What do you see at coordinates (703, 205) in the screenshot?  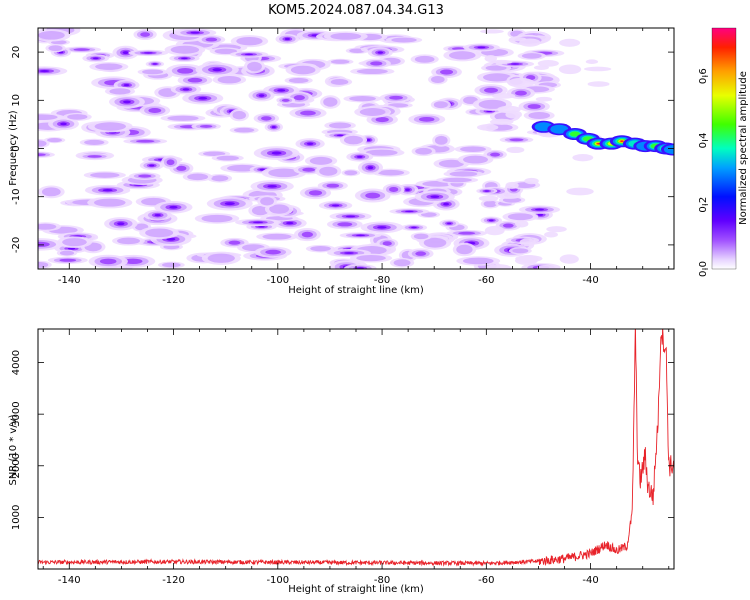 I see `colorbar-tick-label: 0.2` at bounding box center [703, 205].